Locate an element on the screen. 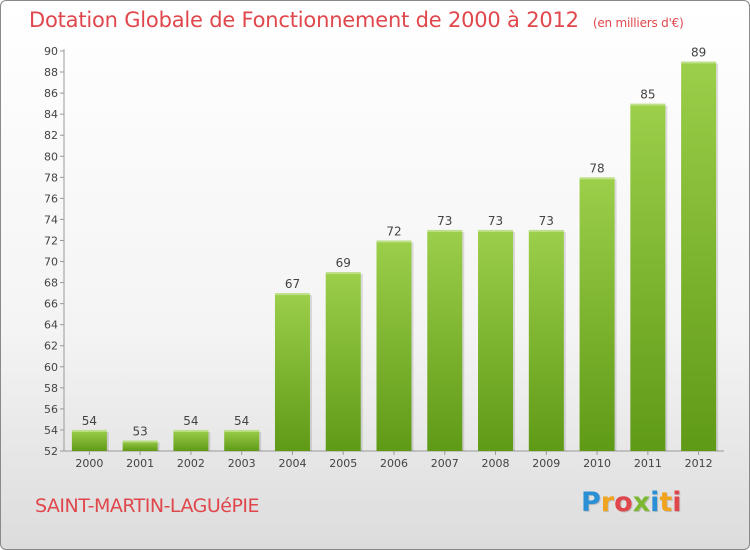 The height and width of the screenshot is (550, 750). y-tick-label: 86 is located at coordinates (51, 93).